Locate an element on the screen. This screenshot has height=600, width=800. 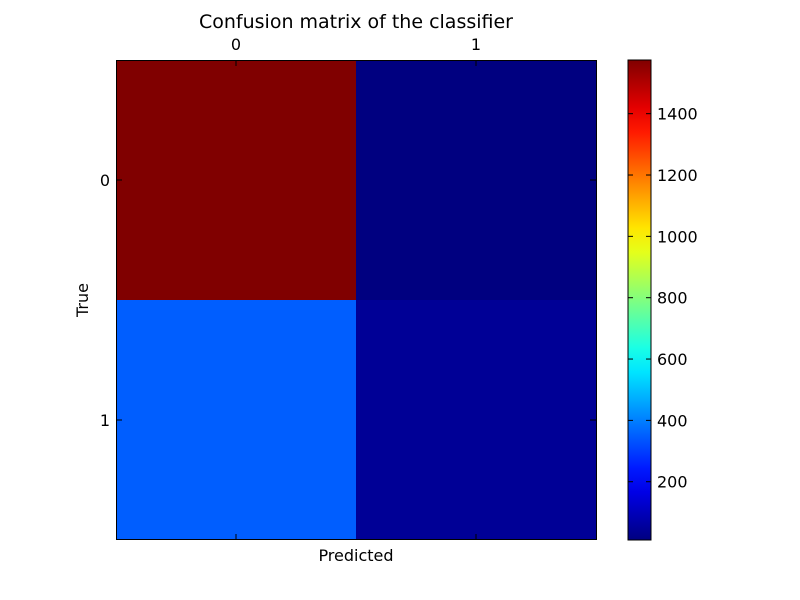
colorbar-tick-label: 1400 is located at coordinates (677, 114).